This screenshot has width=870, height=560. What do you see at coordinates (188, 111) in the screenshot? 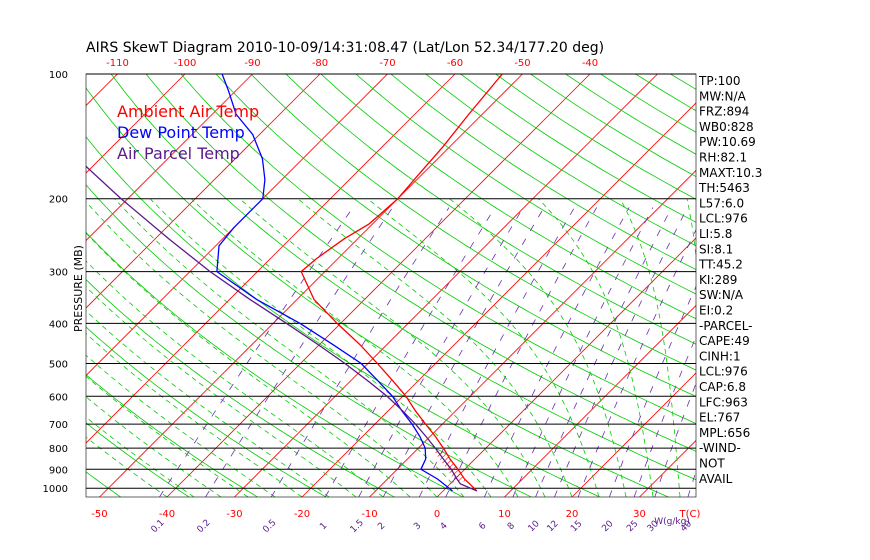
I see `legend-entry: Ambient Air Temp` at bounding box center [188, 111].